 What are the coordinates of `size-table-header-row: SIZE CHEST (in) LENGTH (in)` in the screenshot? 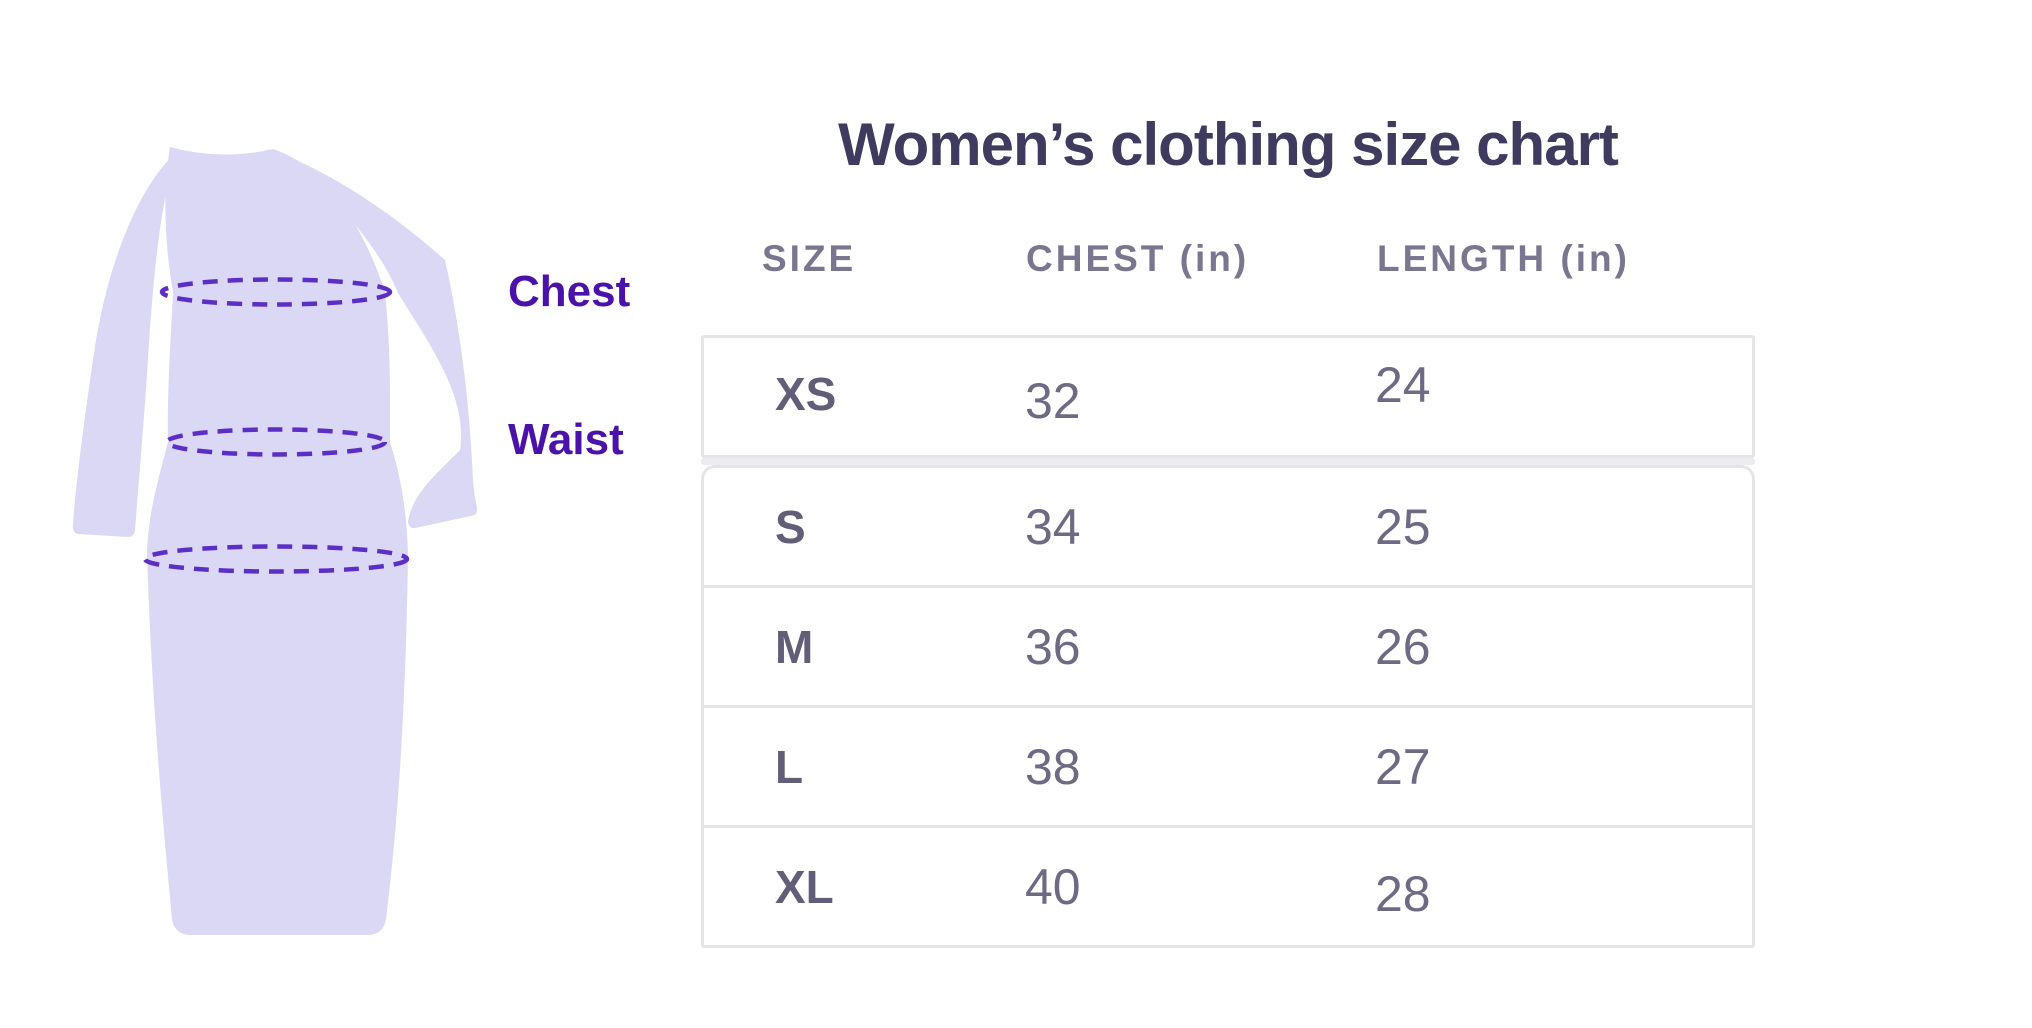 It's located at (1228, 261).